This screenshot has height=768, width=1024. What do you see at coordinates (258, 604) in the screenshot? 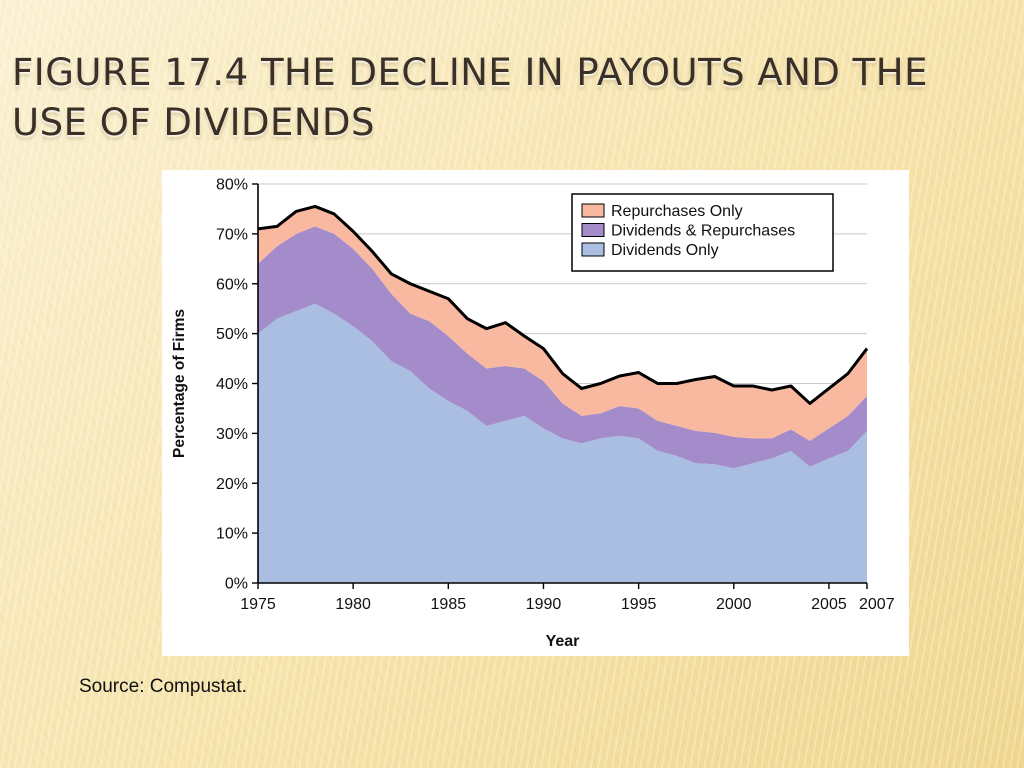
I see `x-tick-label: 1975` at bounding box center [258, 604].